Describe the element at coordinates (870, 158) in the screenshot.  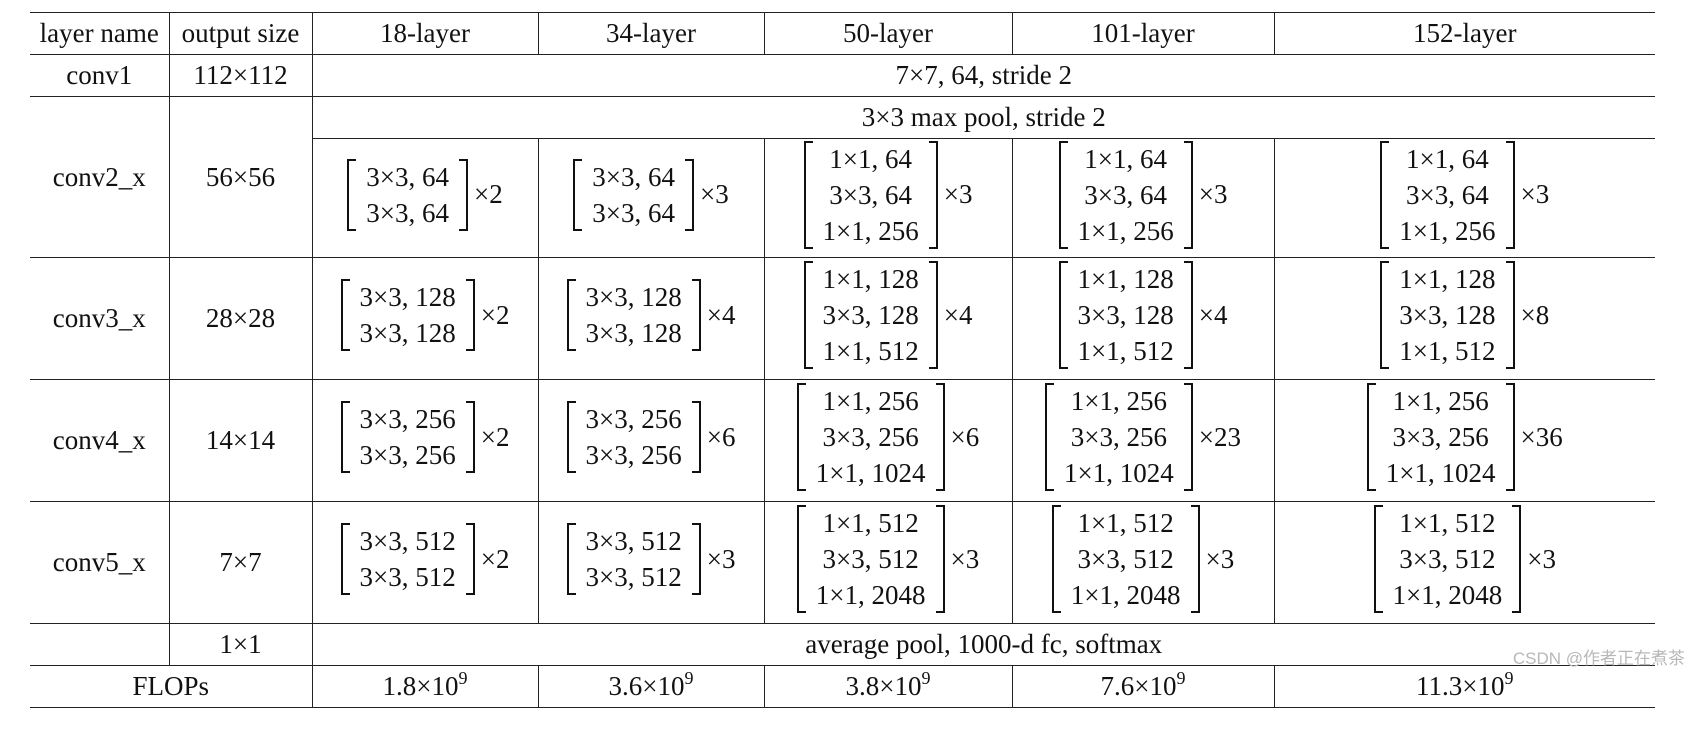
I see `block-line: 1×1, 64` at that location.